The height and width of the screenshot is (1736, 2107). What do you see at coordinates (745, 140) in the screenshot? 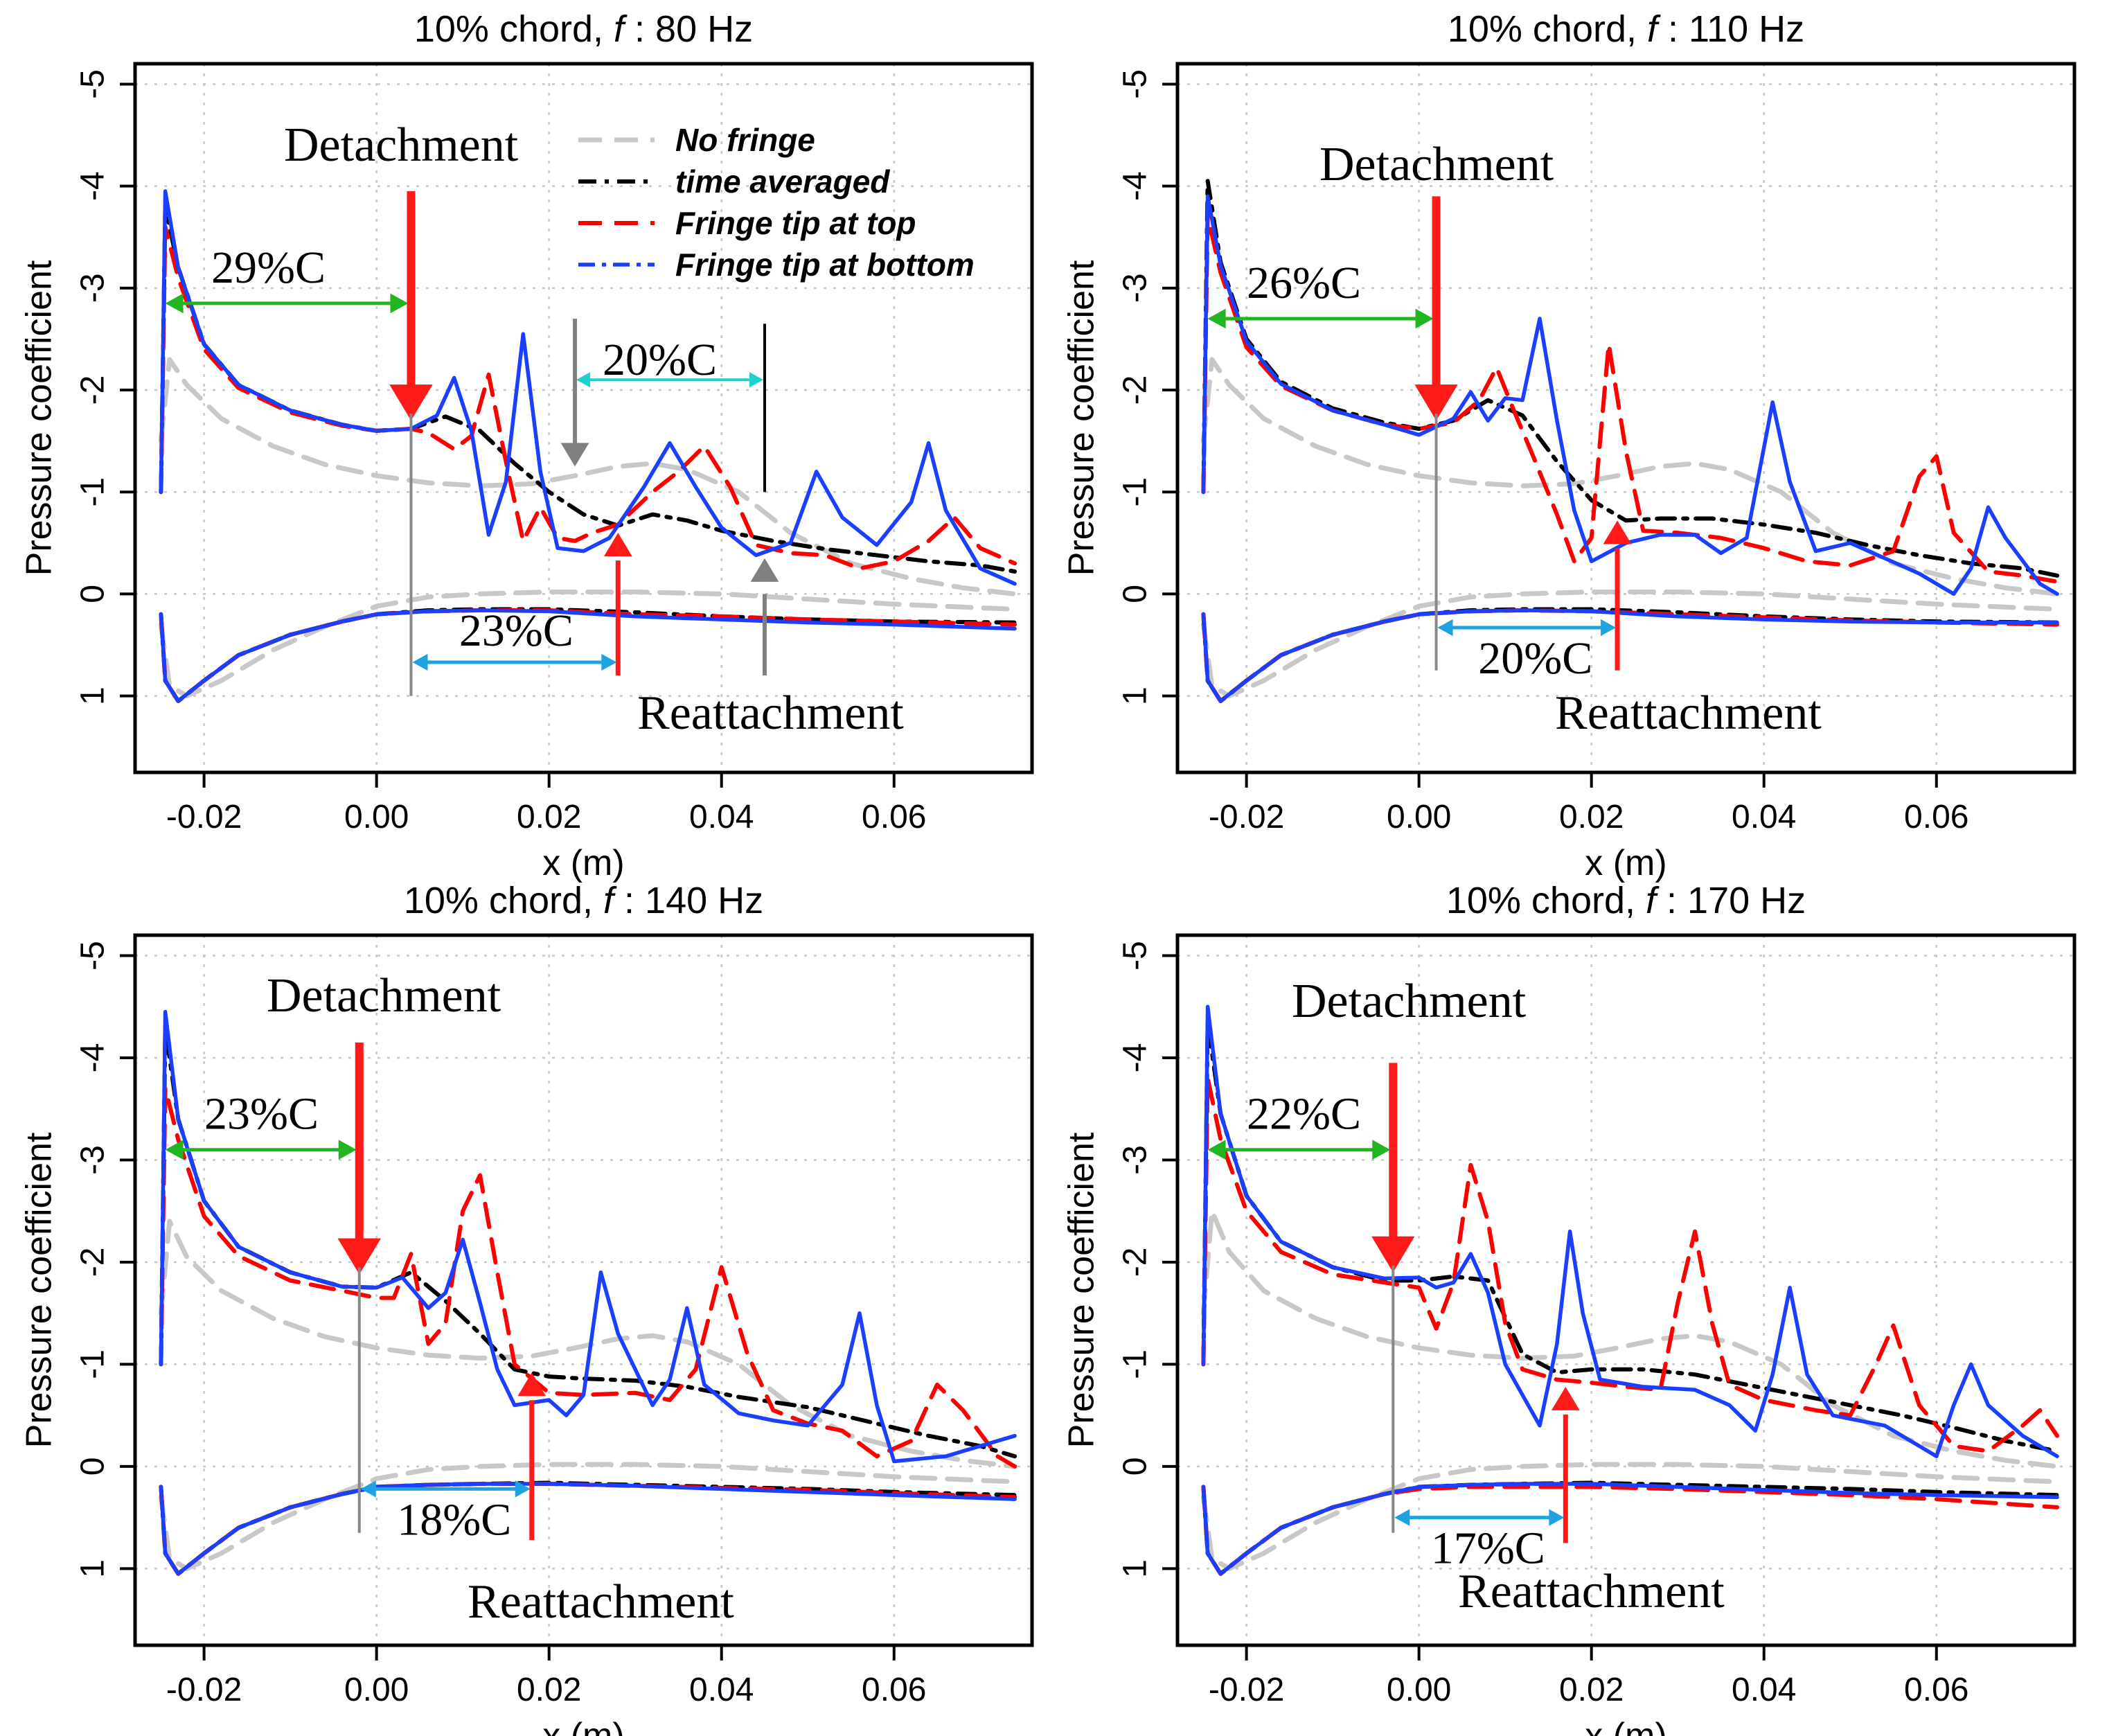
I see `legend-entry: No fringe` at bounding box center [745, 140].